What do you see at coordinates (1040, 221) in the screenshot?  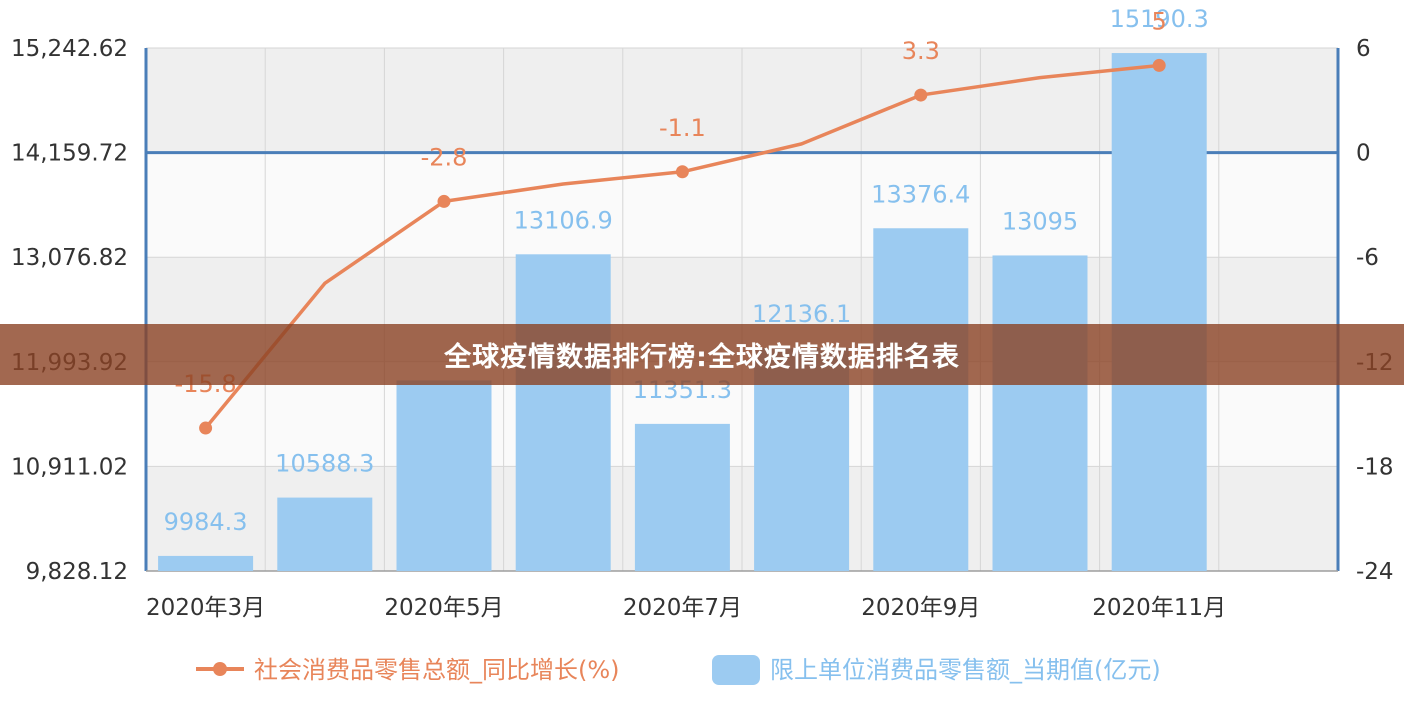 I see `bar-data-label: 13095` at bounding box center [1040, 221].